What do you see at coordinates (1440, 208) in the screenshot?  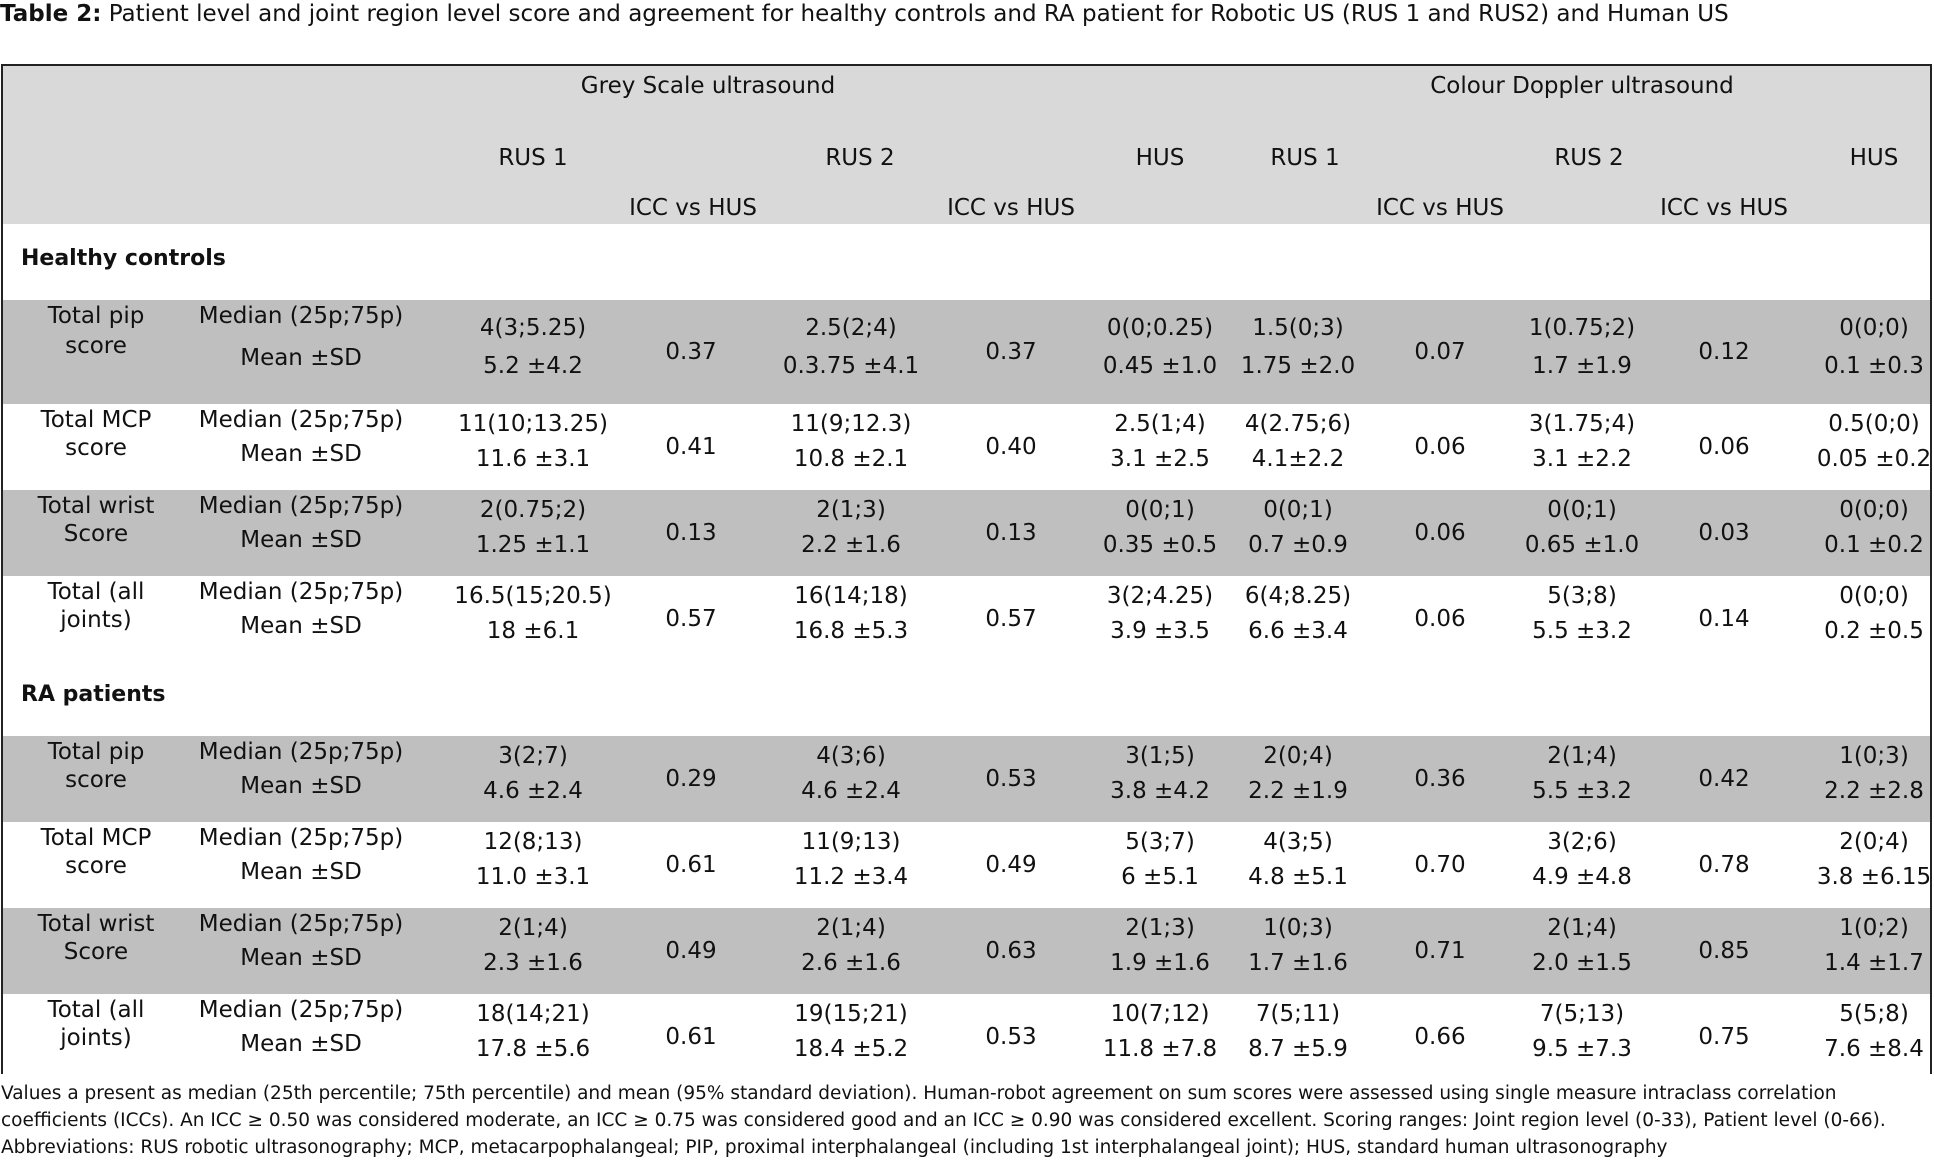 I see `header-col-cd-icc1: ICC vs HUS` at bounding box center [1440, 208].